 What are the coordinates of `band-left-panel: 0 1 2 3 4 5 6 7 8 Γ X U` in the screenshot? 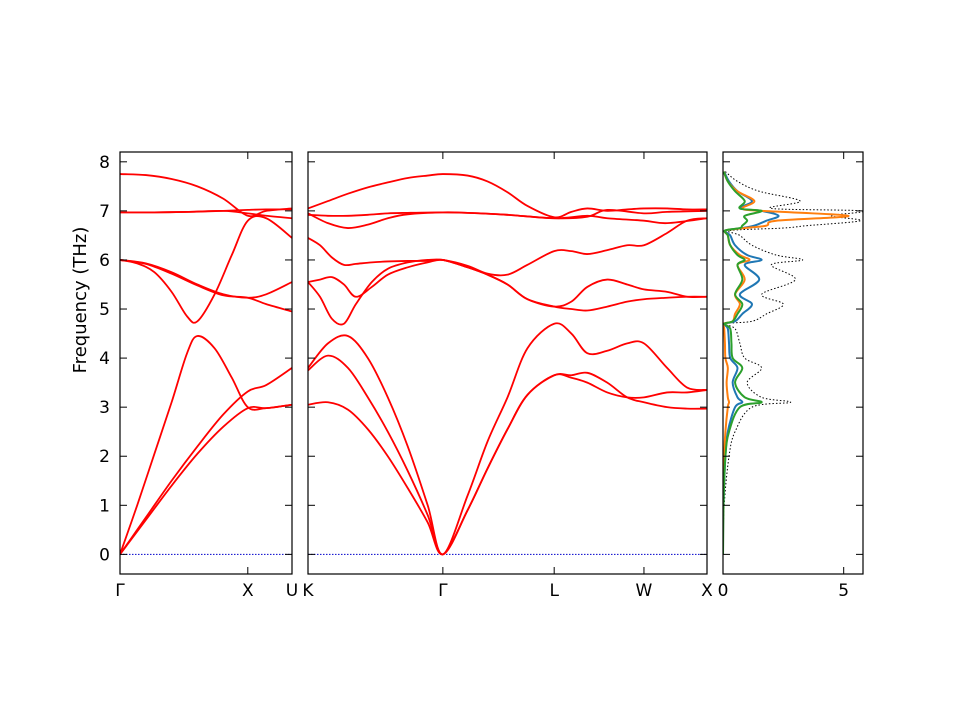 It's located at (198, 376).